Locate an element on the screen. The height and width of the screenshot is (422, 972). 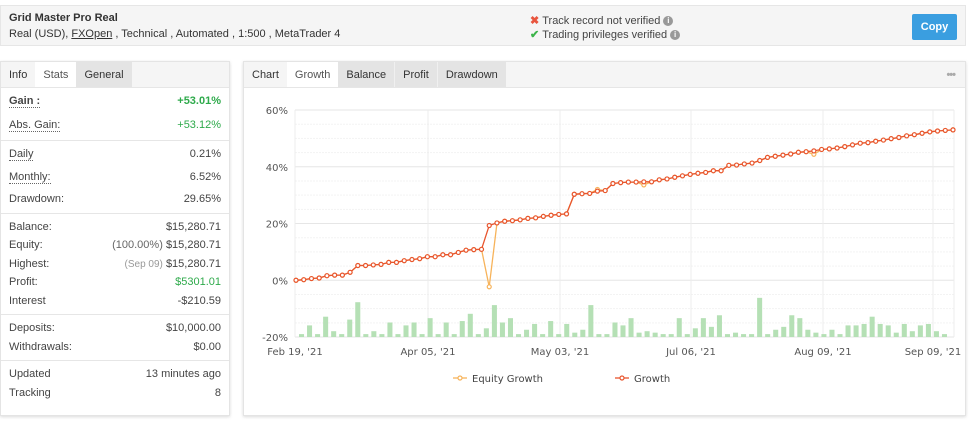
highest-date: (Sep 09) is located at coordinates (143, 264).